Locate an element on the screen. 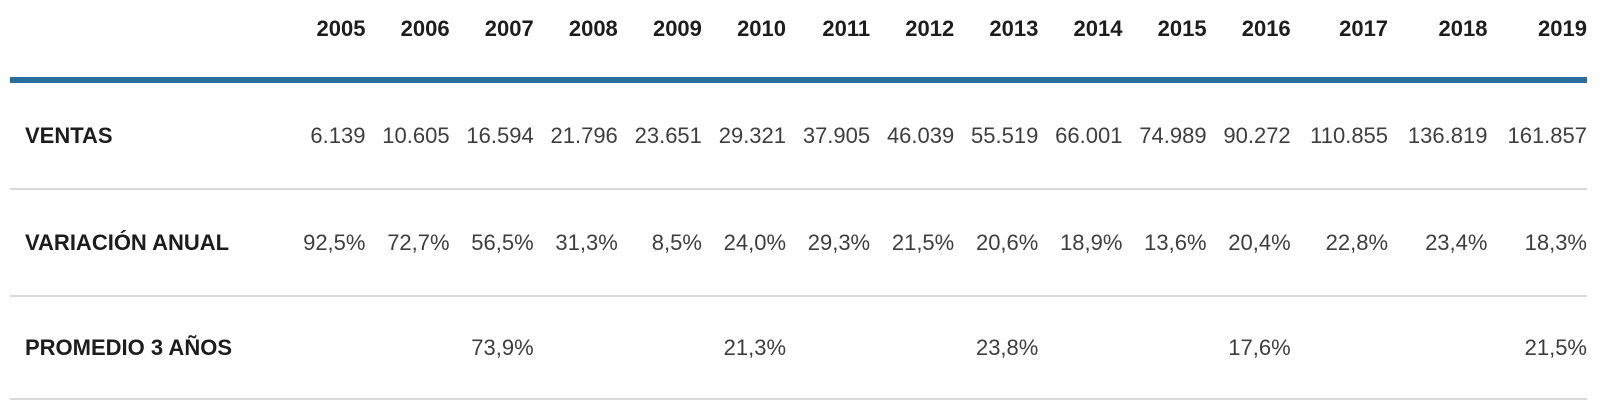 The image size is (1614, 420). value-cell: 13,6% is located at coordinates (1175, 242).